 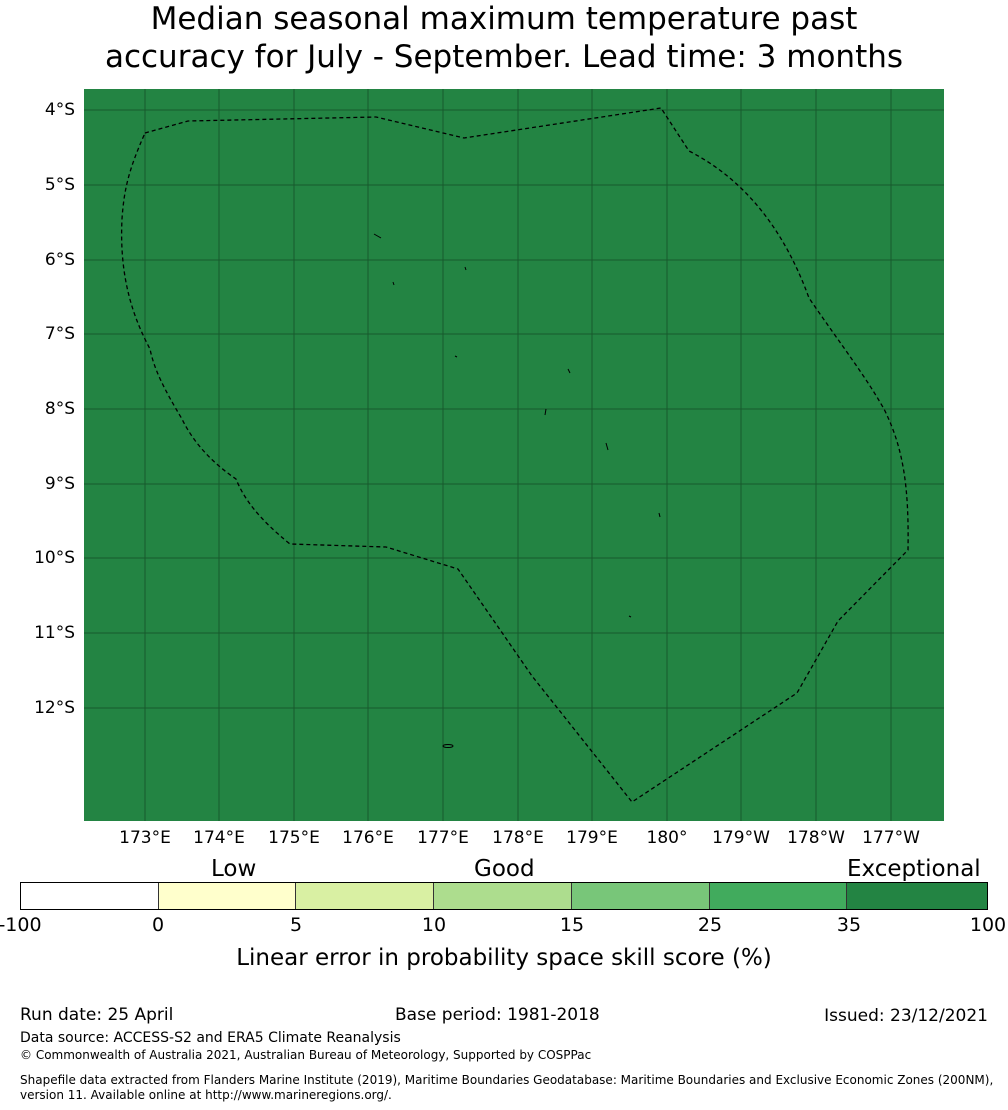 I want to click on colorbar, so click(x=504, y=896).